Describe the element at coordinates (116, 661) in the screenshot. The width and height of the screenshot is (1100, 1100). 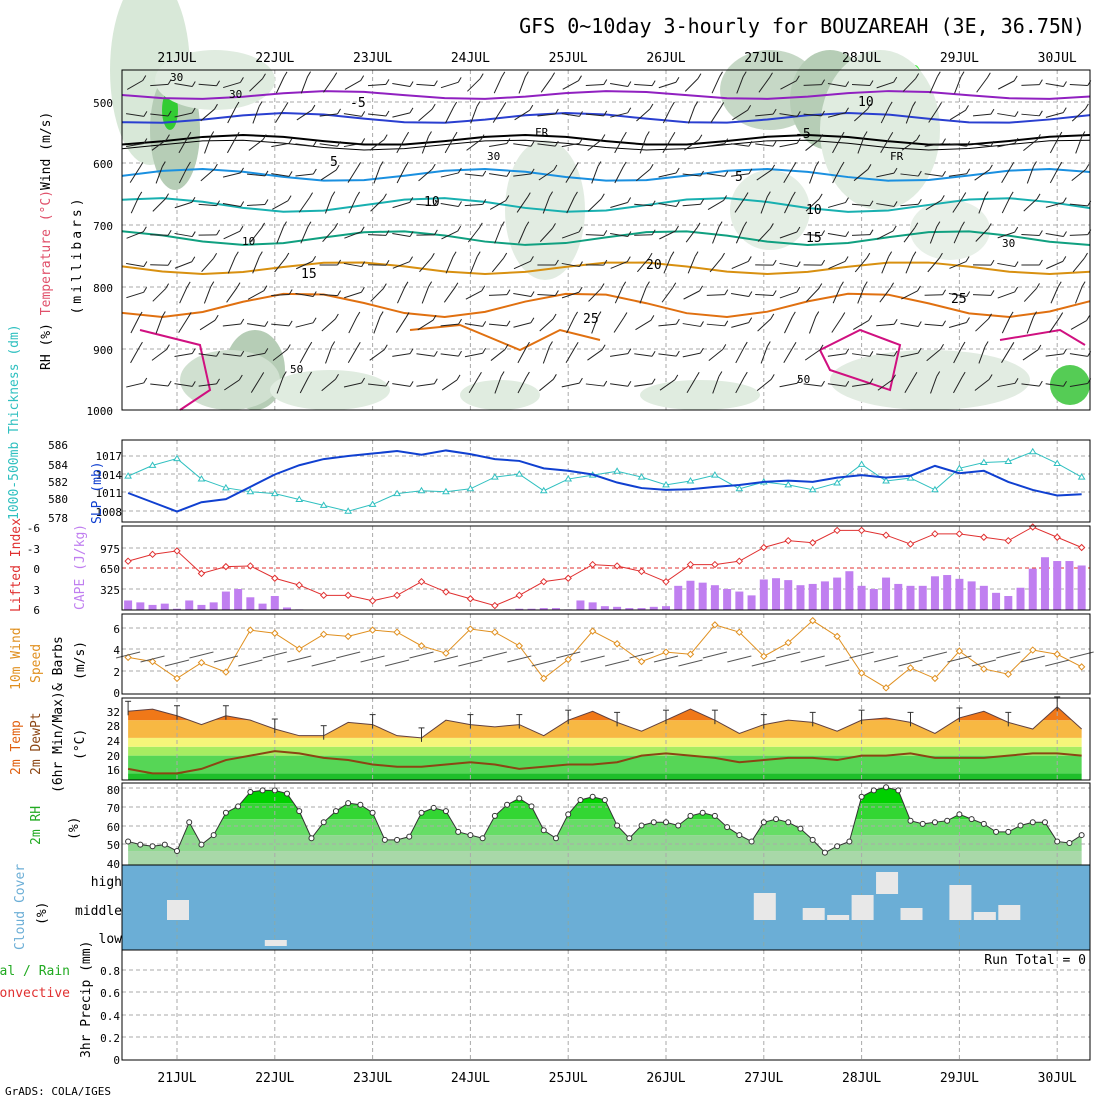
I see `wind10-ticks: 6 4 2 0` at that location.